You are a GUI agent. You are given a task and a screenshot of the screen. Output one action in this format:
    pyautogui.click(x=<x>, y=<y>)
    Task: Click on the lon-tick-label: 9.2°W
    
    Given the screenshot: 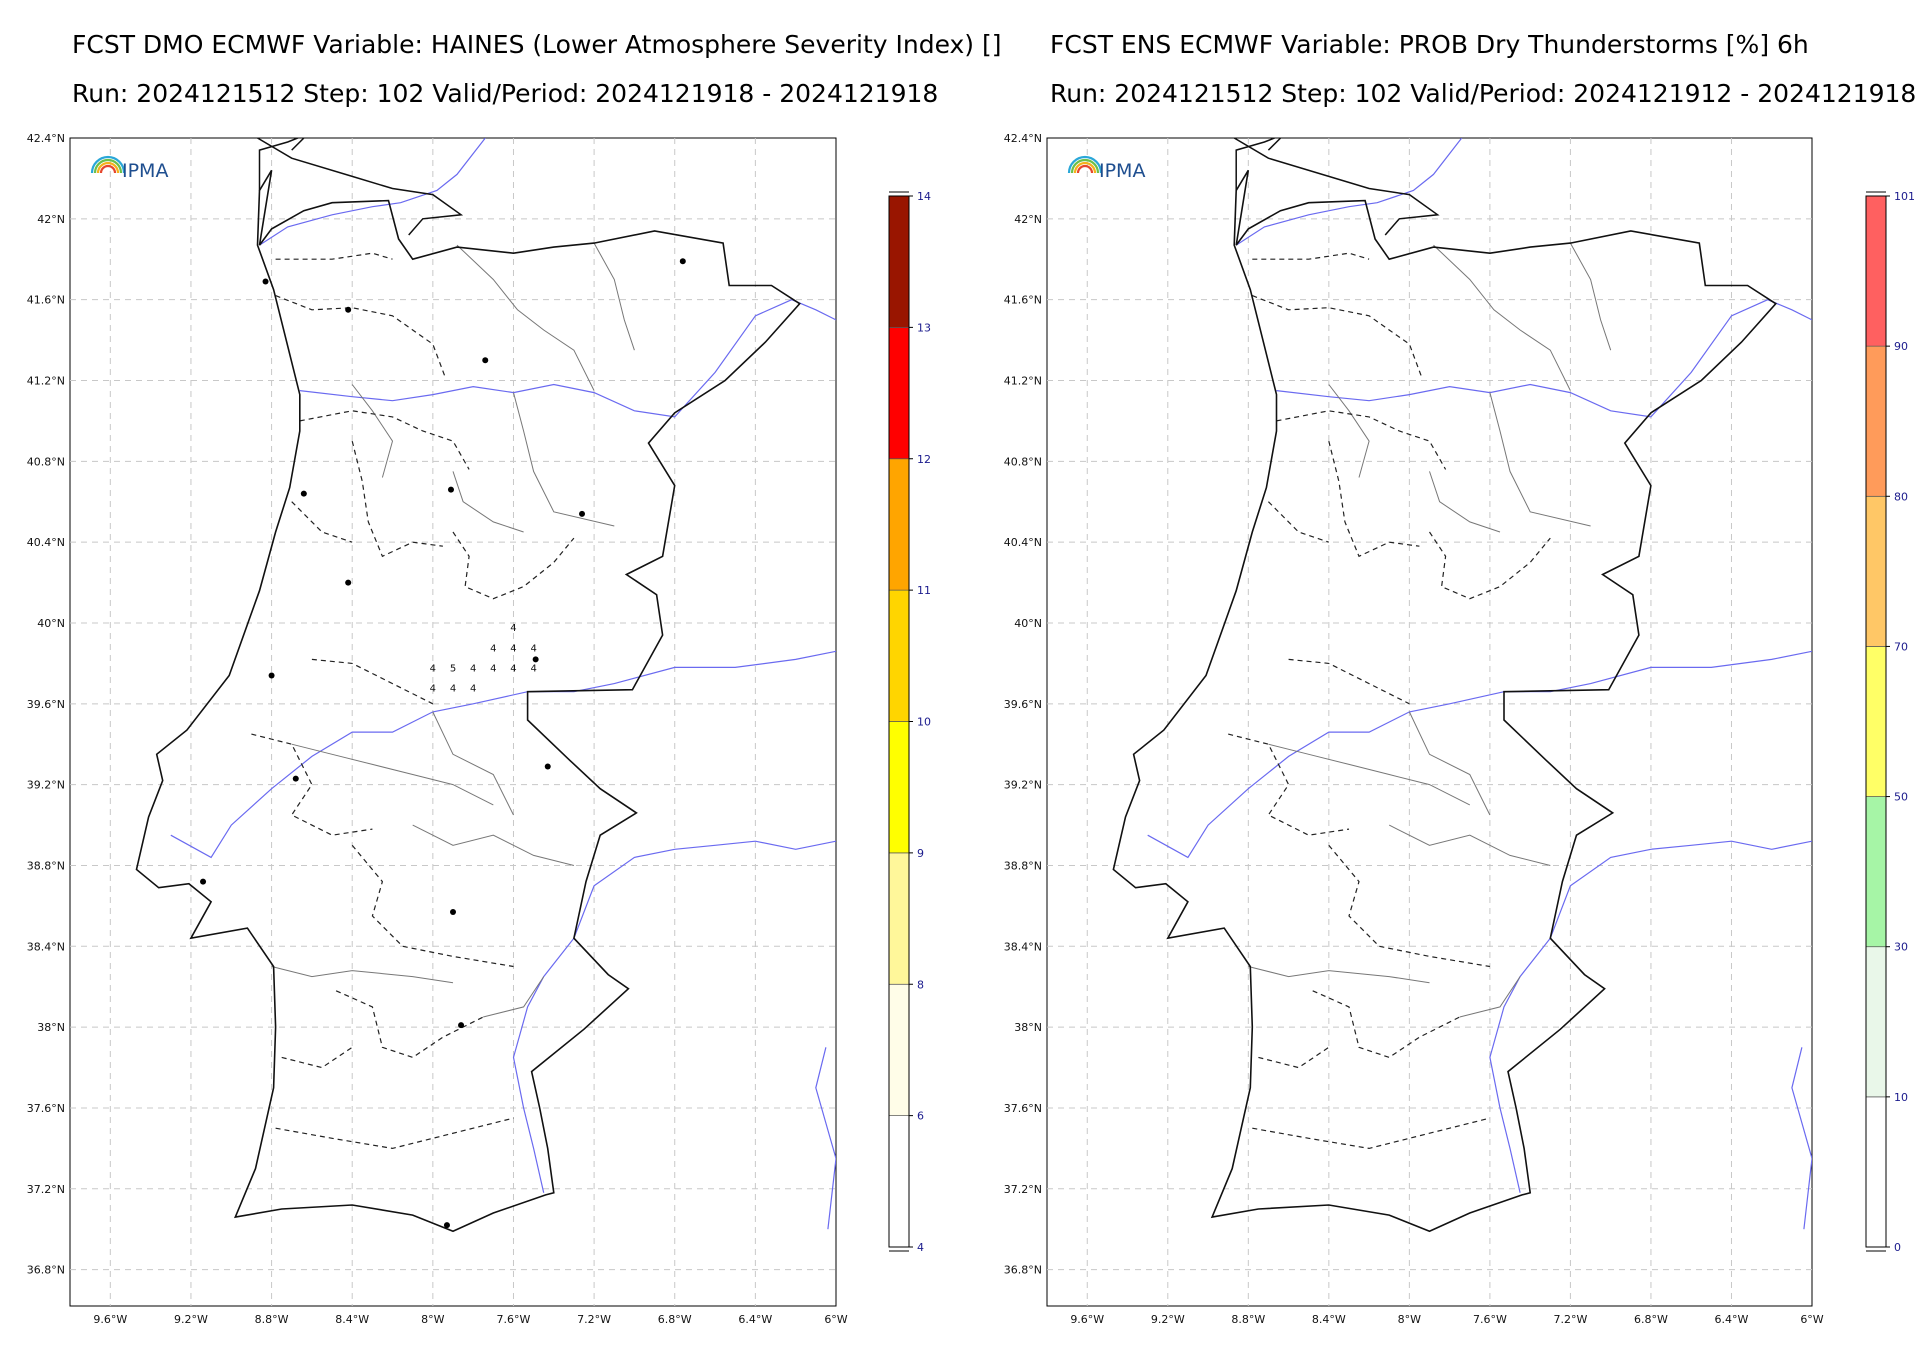 What is the action you would take?
    pyautogui.click(x=1168, y=1319)
    